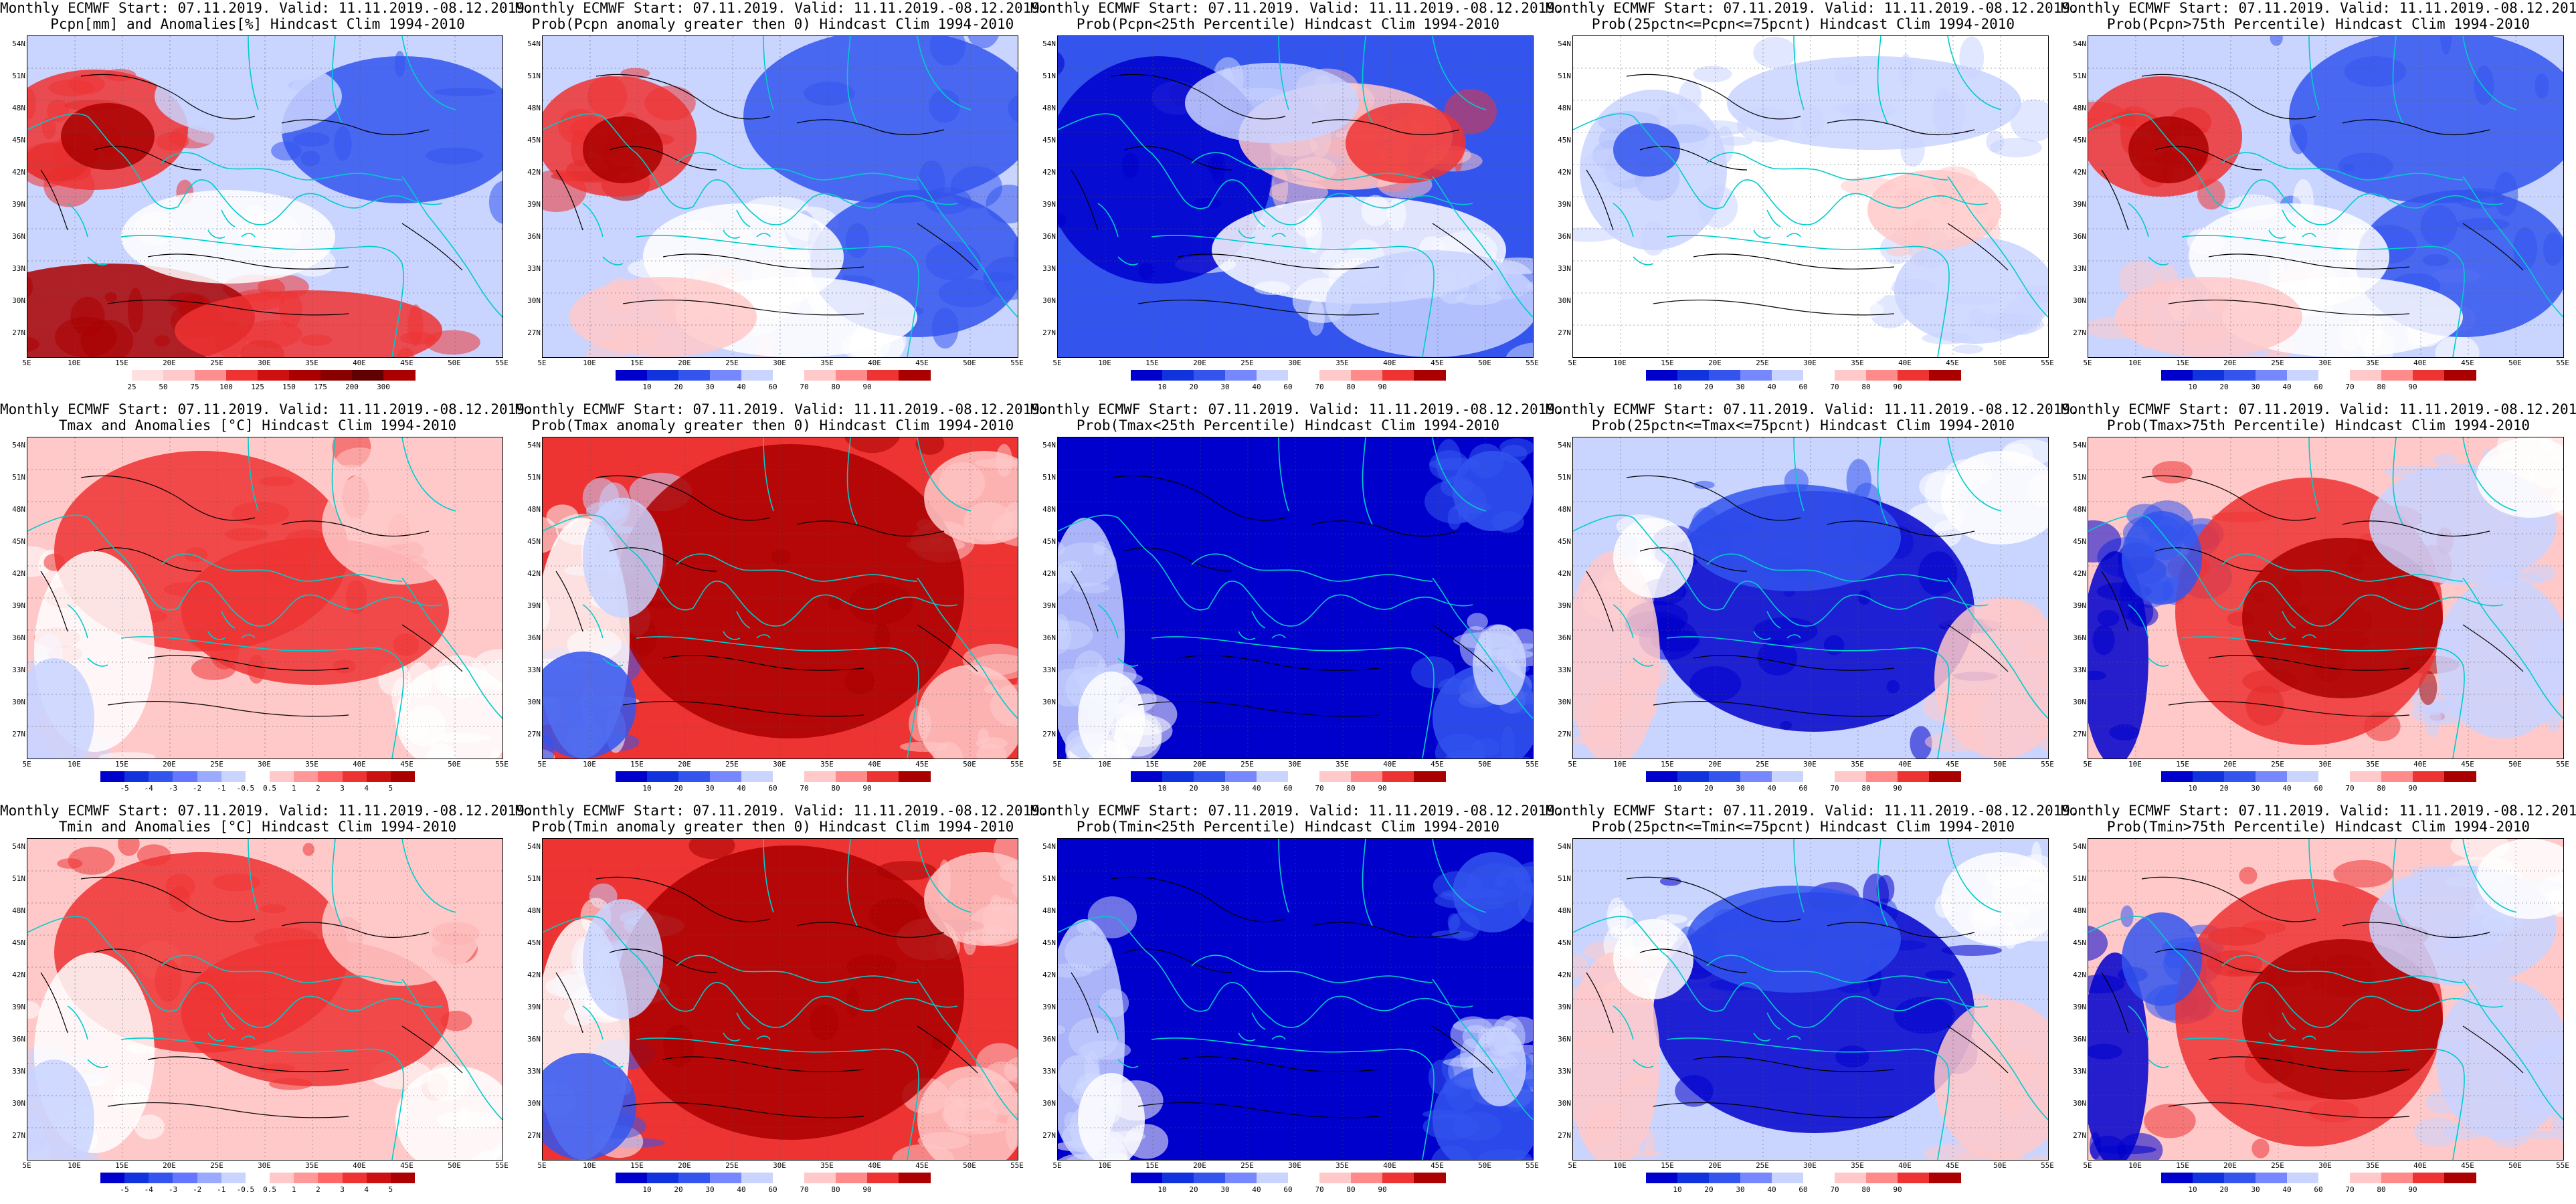 This screenshot has height=1204, width=2576. I want to click on latitude-label: 51N, so click(2079, 878).